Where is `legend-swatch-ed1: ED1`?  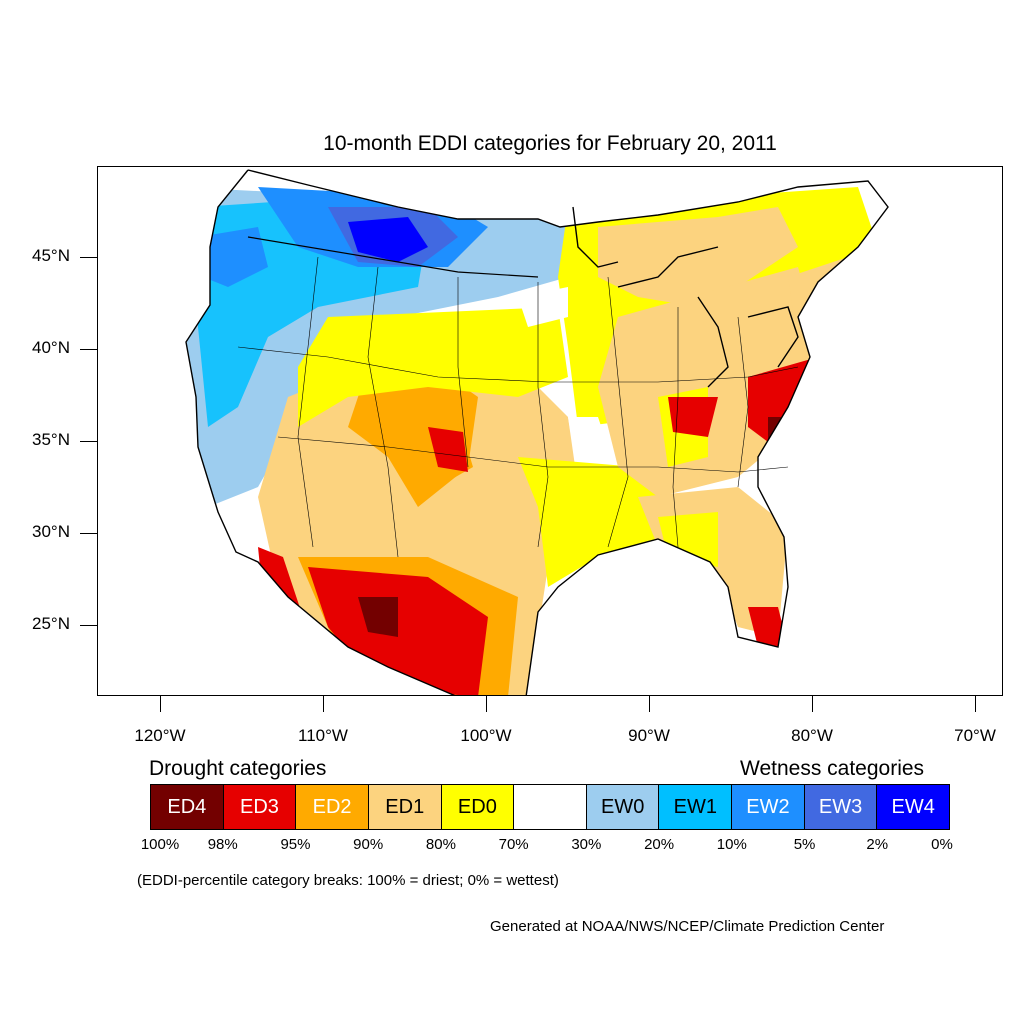
legend-swatch-ed1: ED1 is located at coordinates (405, 807).